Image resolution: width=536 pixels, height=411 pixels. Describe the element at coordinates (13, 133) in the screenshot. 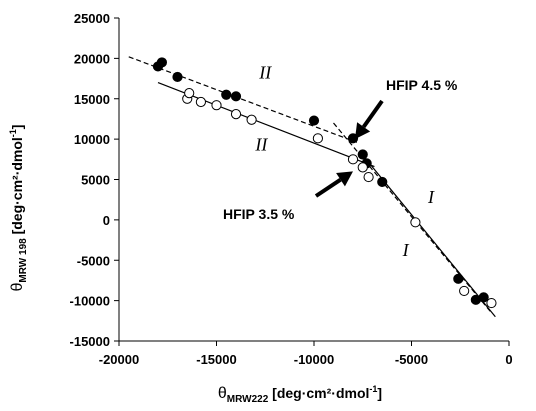

I see `y-axis-title-sup: -1` at that location.